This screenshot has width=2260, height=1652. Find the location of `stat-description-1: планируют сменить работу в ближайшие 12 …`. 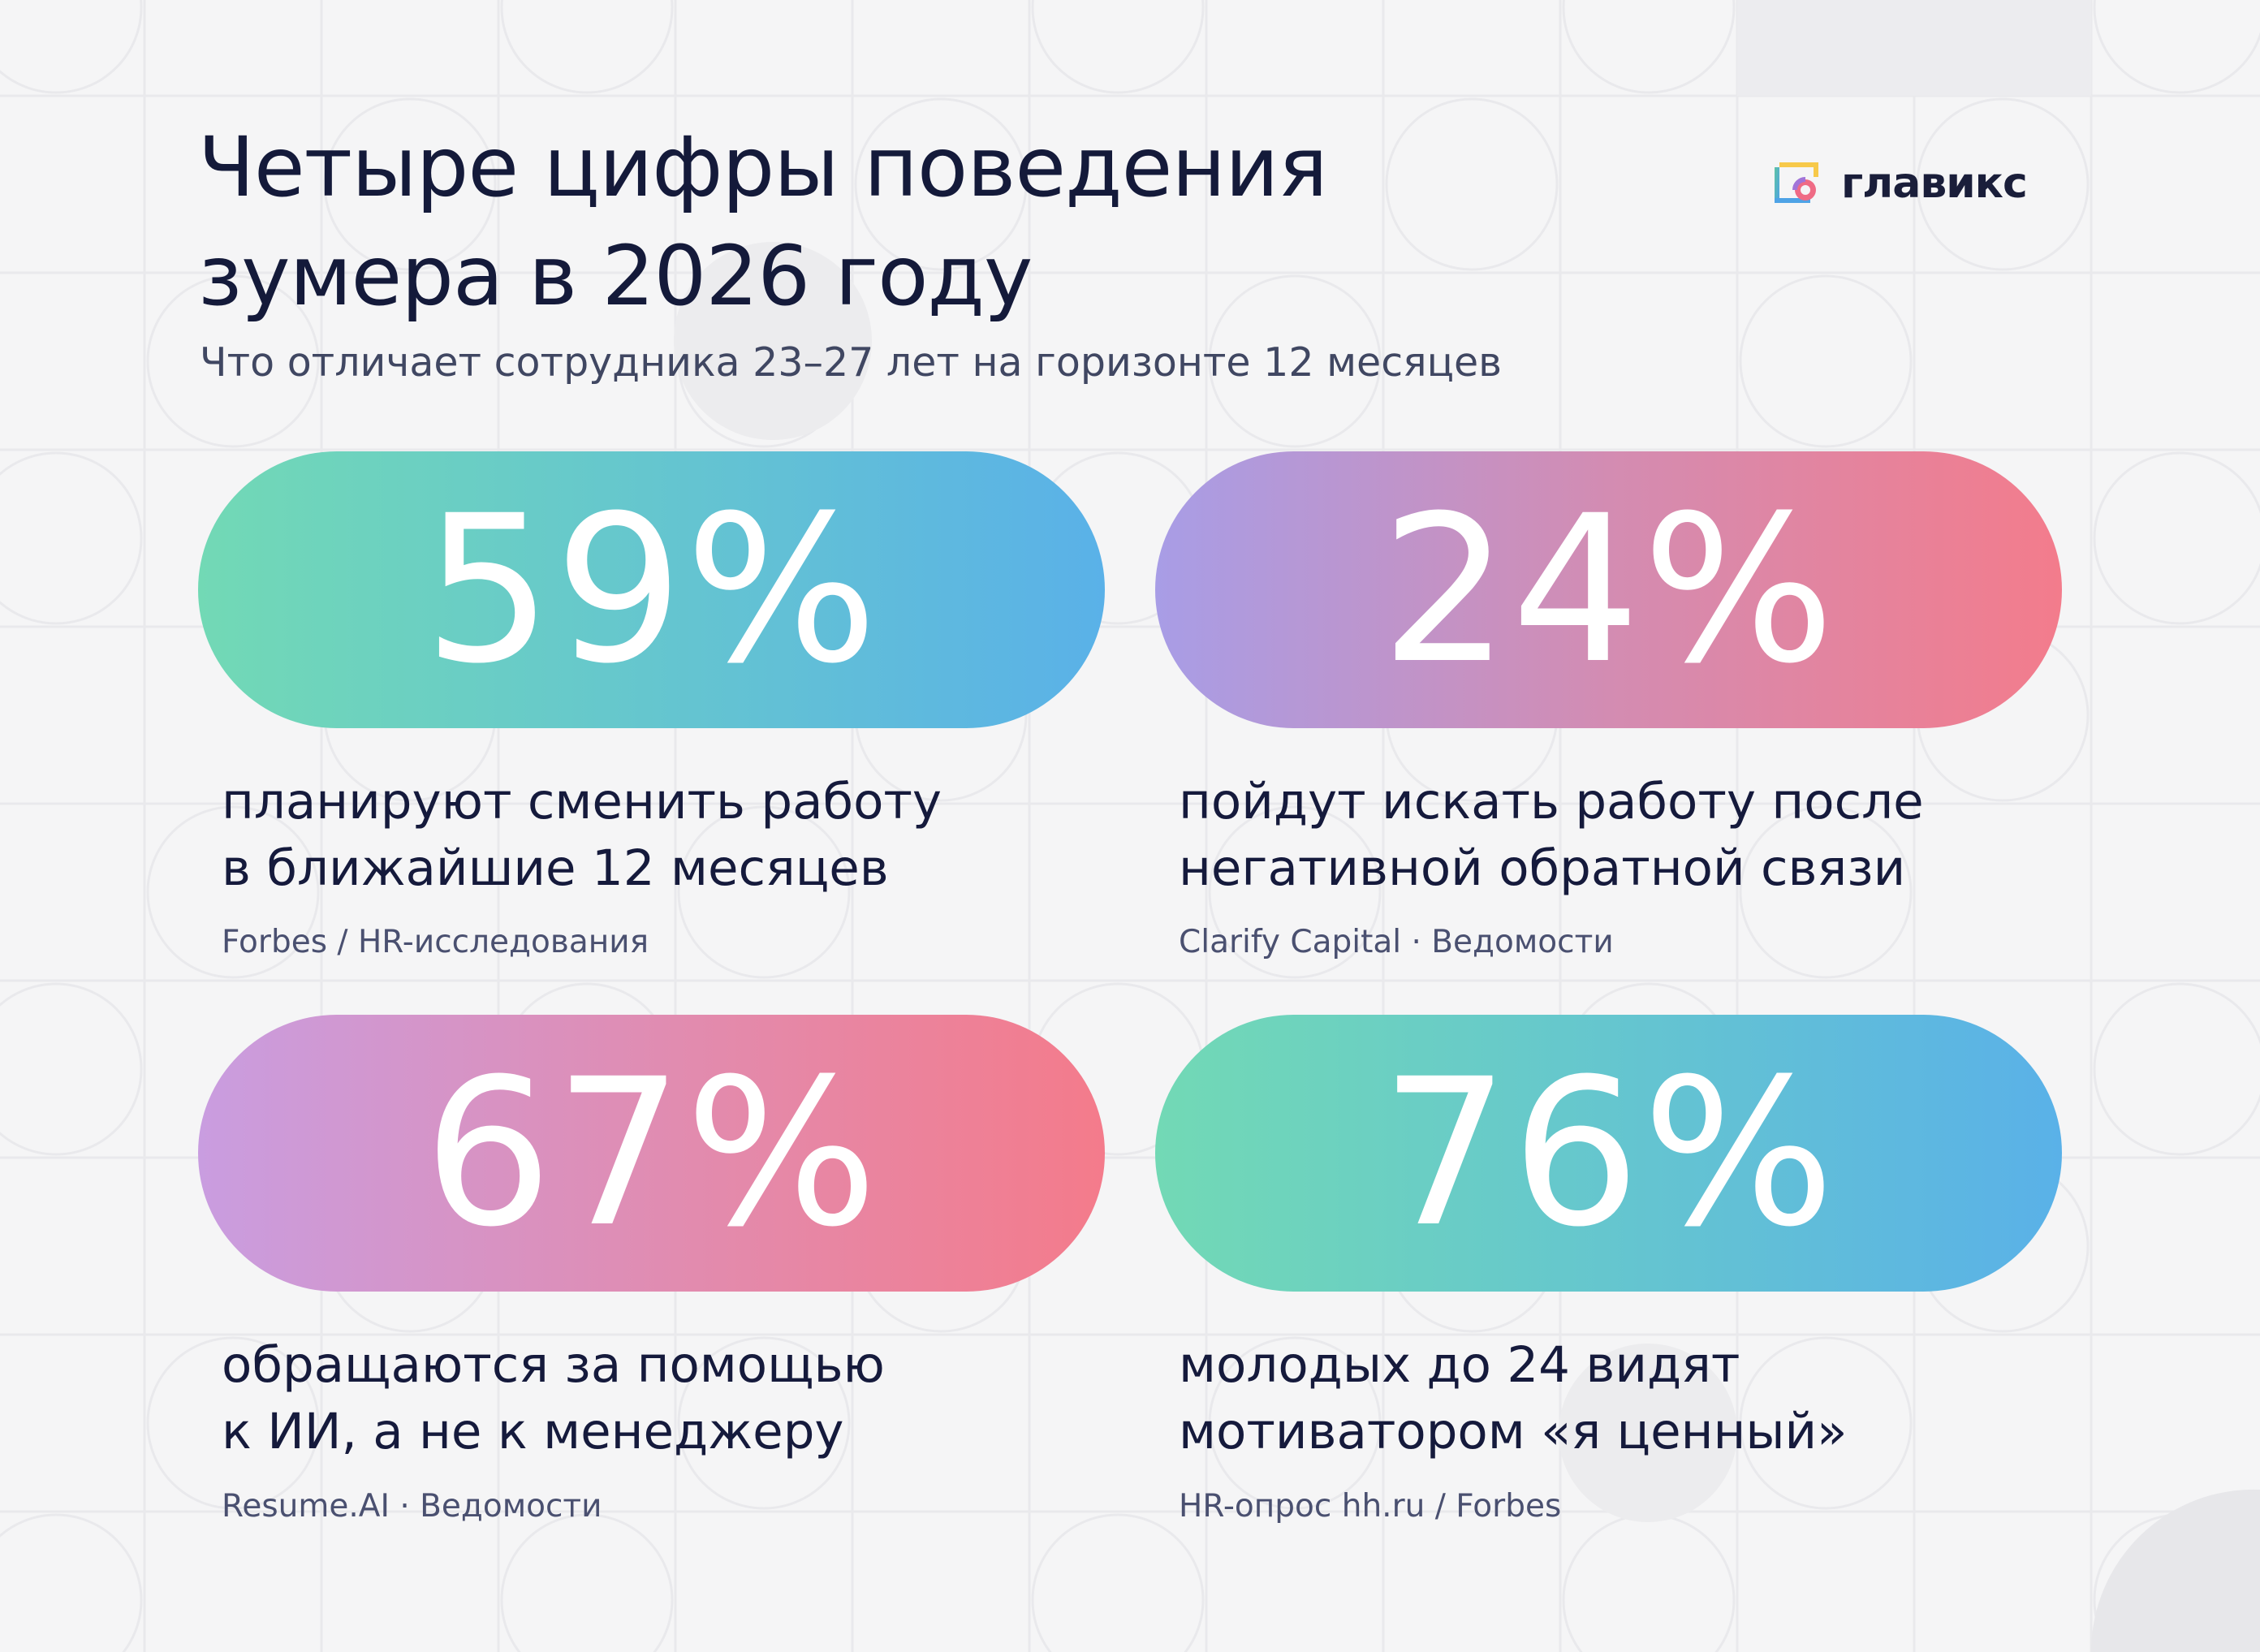

stat-description-1: планируют сменить работу в ближайшие 12 … is located at coordinates (582, 835).